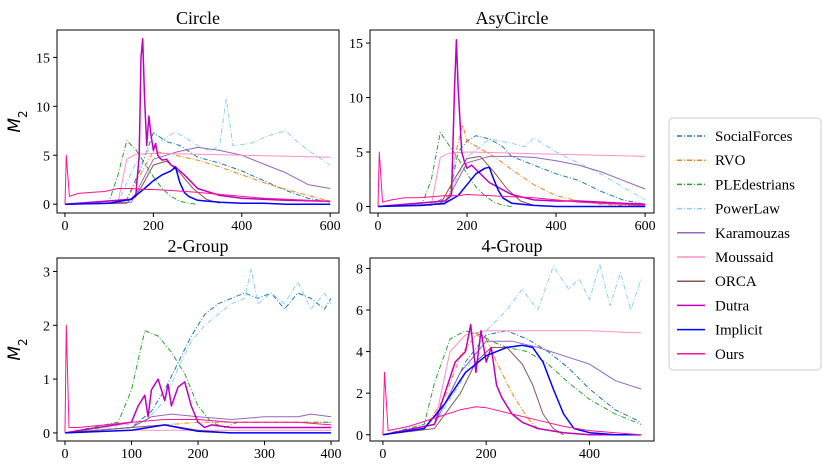 The image size is (830, 473). Describe the element at coordinates (754, 137) in the screenshot. I see `legend-label-socialforces: SocialForces` at that location.